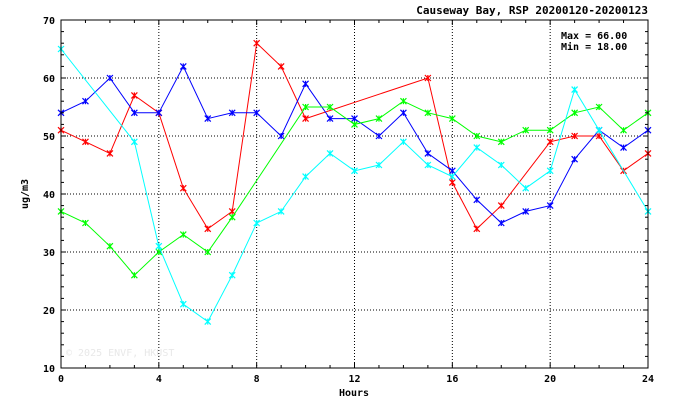  What do you see at coordinates (550, 379) in the screenshot?
I see `x-tick-label: 20` at bounding box center [550, 379].